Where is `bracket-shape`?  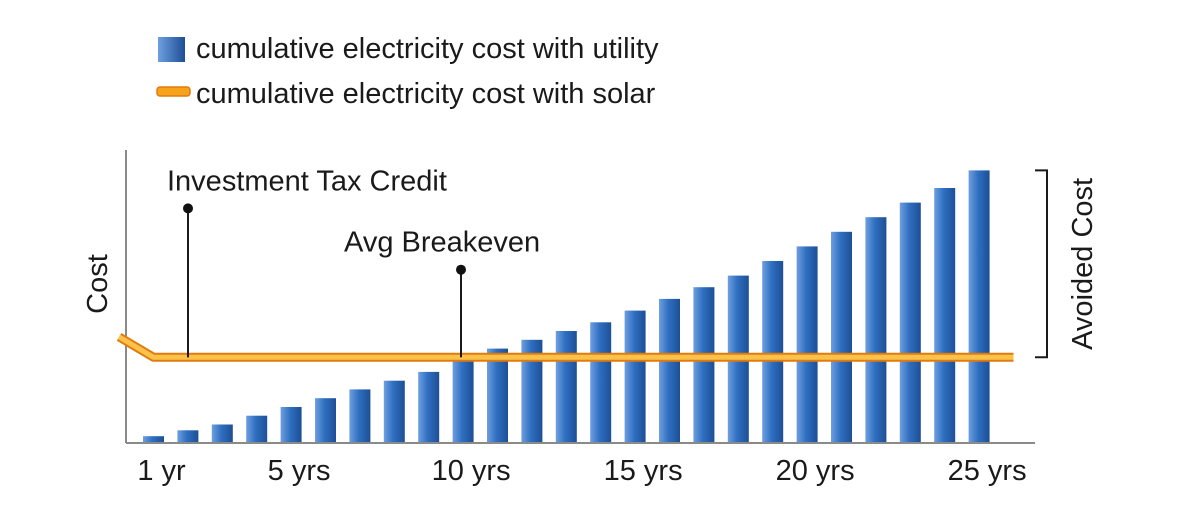 bracket-shape is located at coordinates (1041, 264).